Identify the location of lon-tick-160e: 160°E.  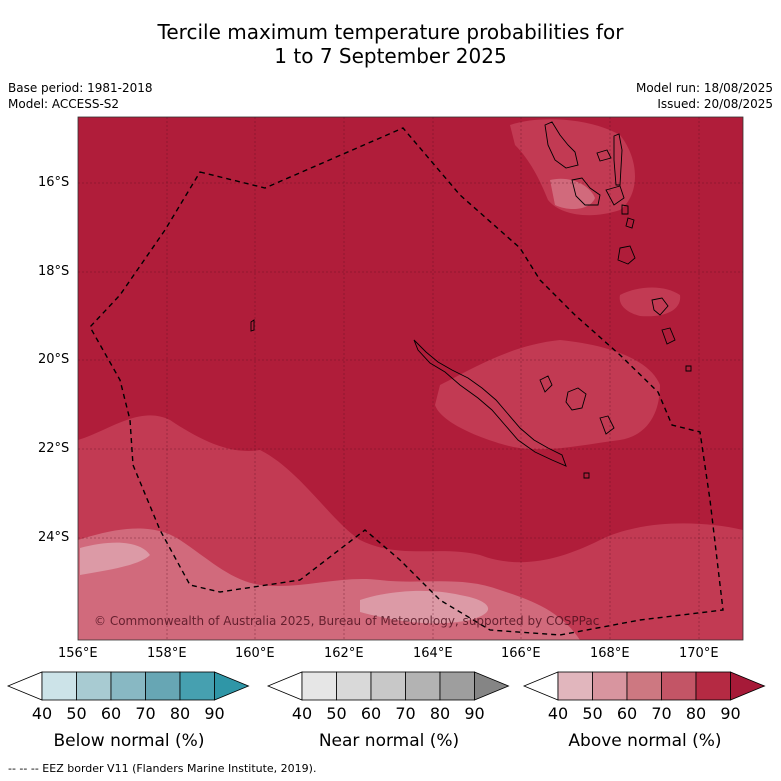
(255, 653).